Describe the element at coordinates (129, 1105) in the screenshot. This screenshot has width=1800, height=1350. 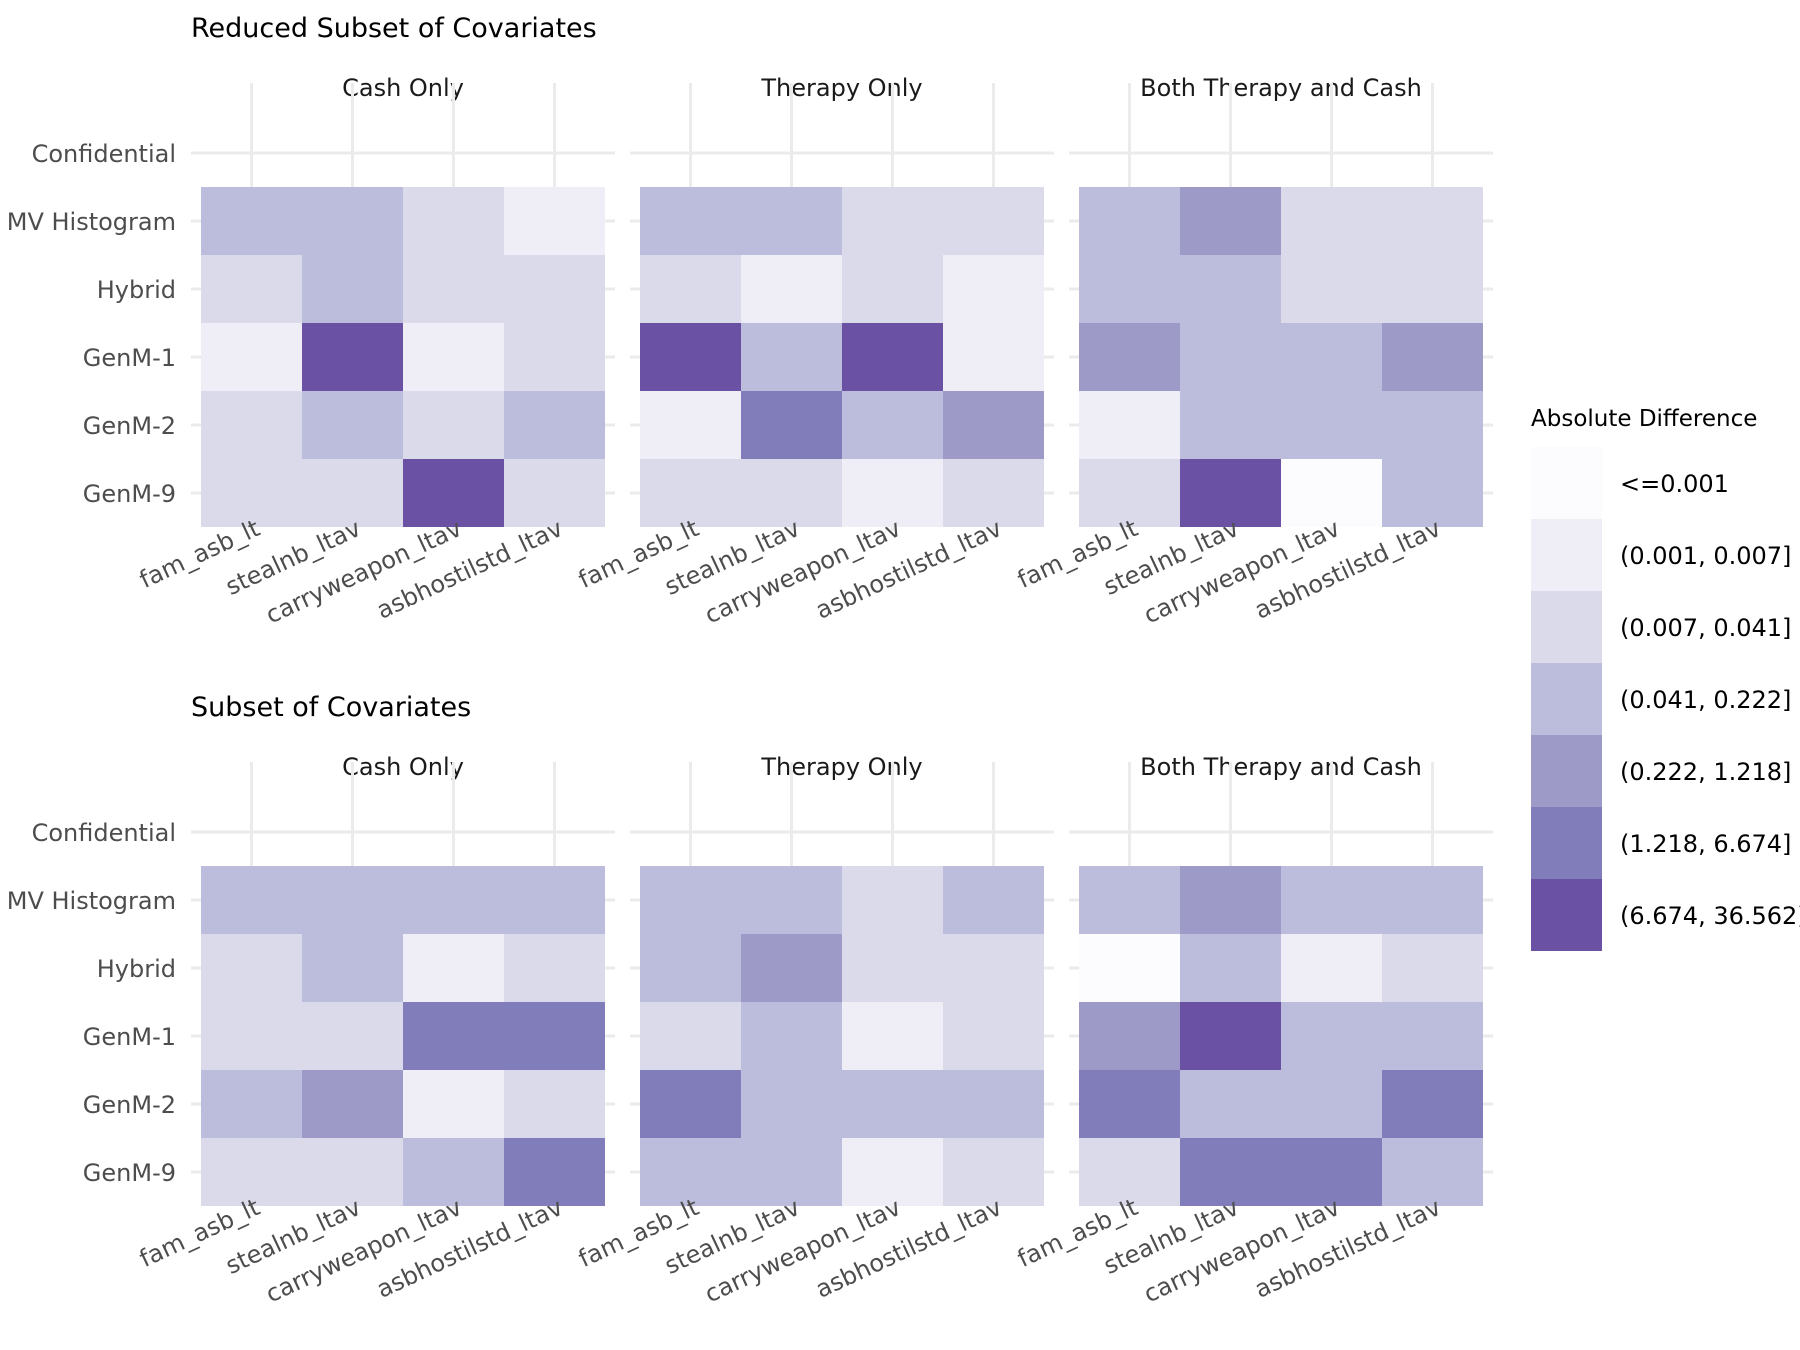
I see `y-tick-label: GenM-2` at that location.